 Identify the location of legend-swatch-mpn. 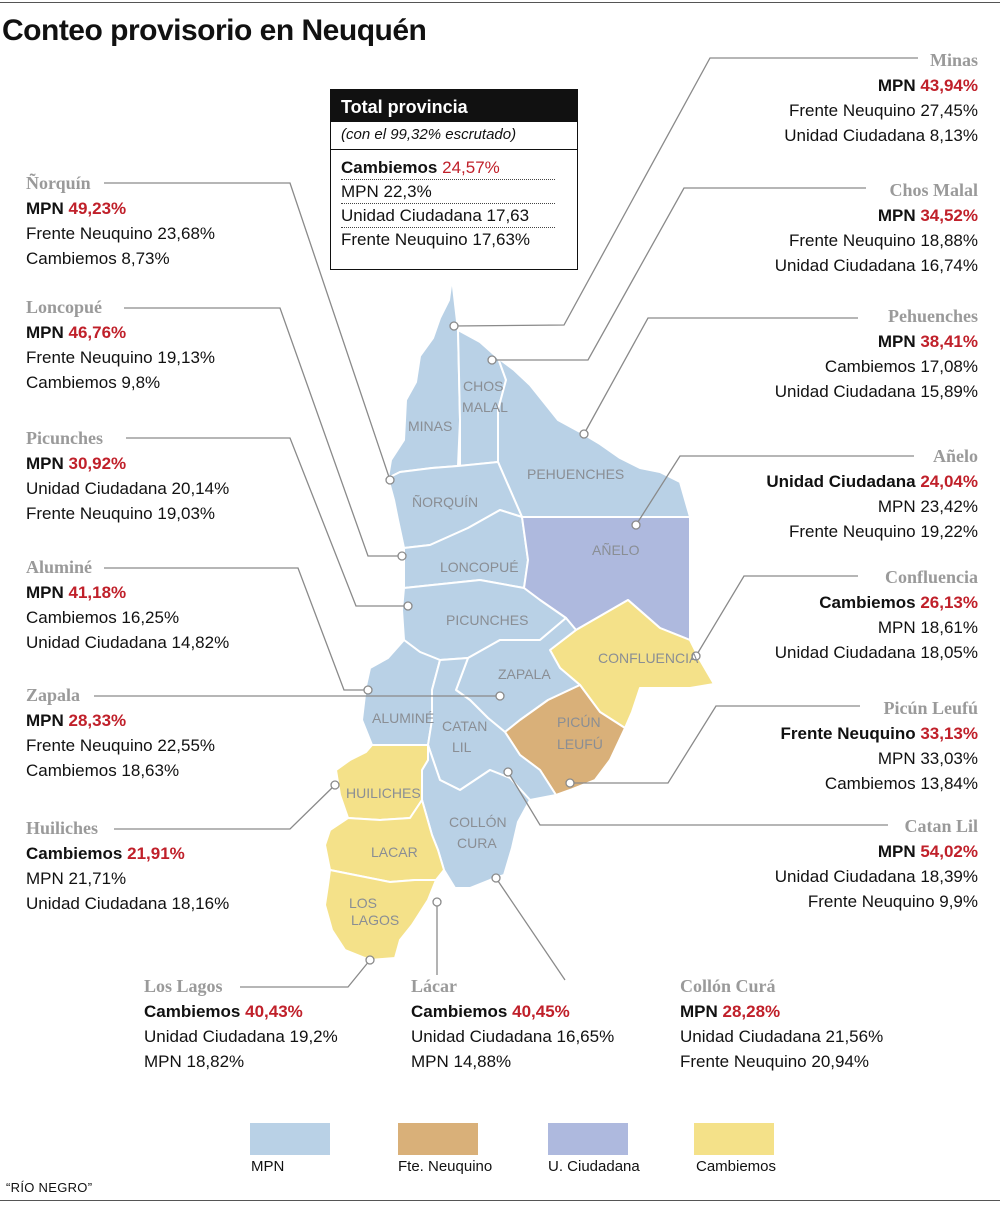
(290, 1139).